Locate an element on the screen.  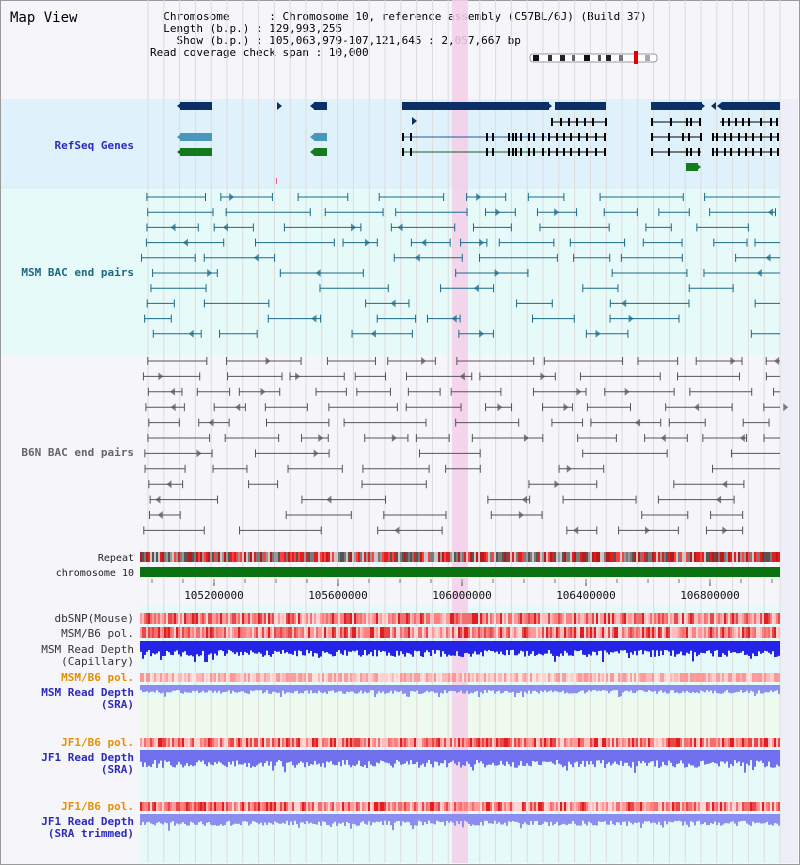
gene-block is located at coordinates (692, 167).